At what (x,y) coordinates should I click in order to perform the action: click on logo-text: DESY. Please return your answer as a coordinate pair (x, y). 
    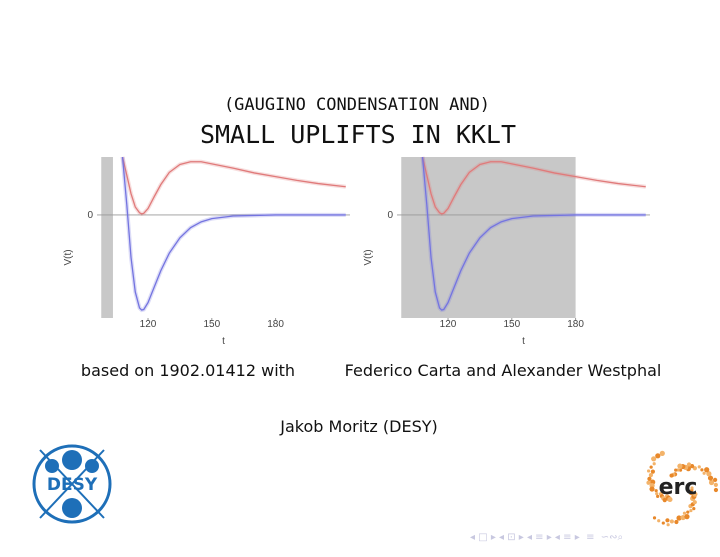
    Looking at the image, I should click on (72, 485).